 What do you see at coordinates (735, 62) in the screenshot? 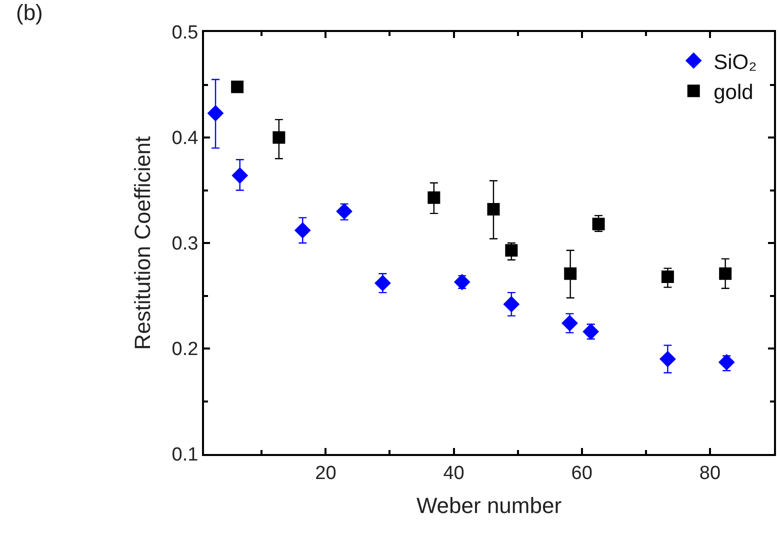
I see `legend-label: SiO₂` at bounding box center [735, 62].